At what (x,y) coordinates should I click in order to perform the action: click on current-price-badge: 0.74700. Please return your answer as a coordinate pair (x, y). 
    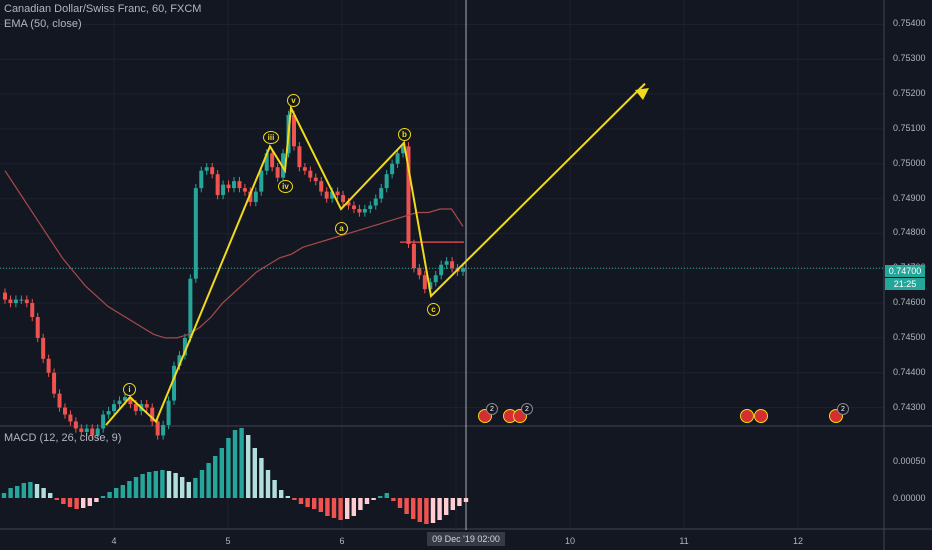
    Looking at the image, I should click on (905, 271).